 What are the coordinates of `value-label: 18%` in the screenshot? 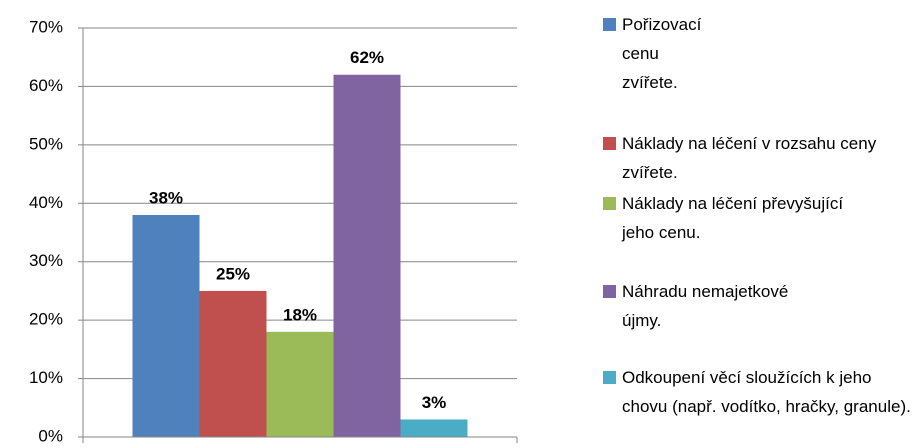 It's located at (300, 314).